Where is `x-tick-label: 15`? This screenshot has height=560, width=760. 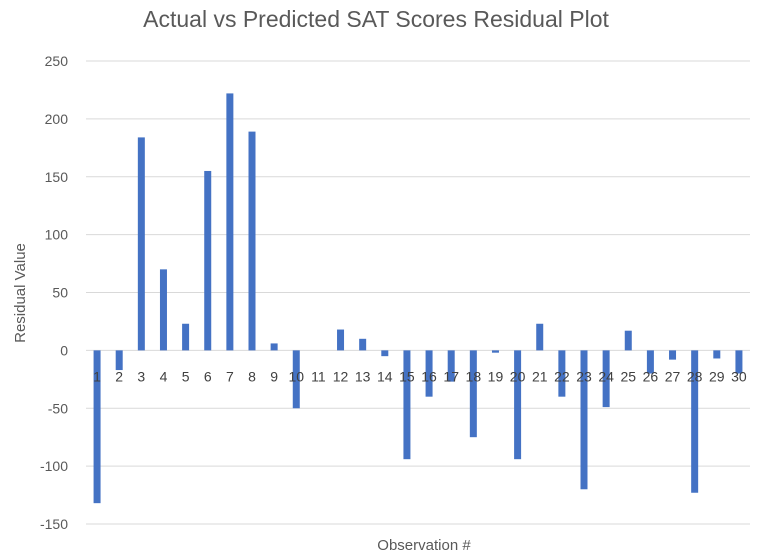
x-tick-label: 15 is located at coordinates (407, 376).